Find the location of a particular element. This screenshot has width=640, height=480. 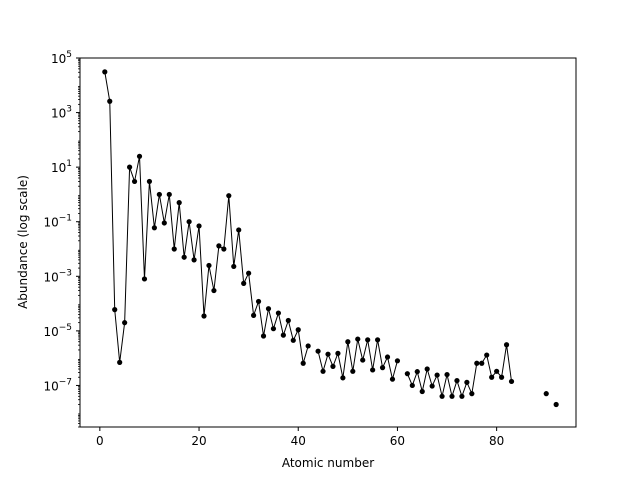

y-tick-label: 10³ is located at coordinates (61, 113).